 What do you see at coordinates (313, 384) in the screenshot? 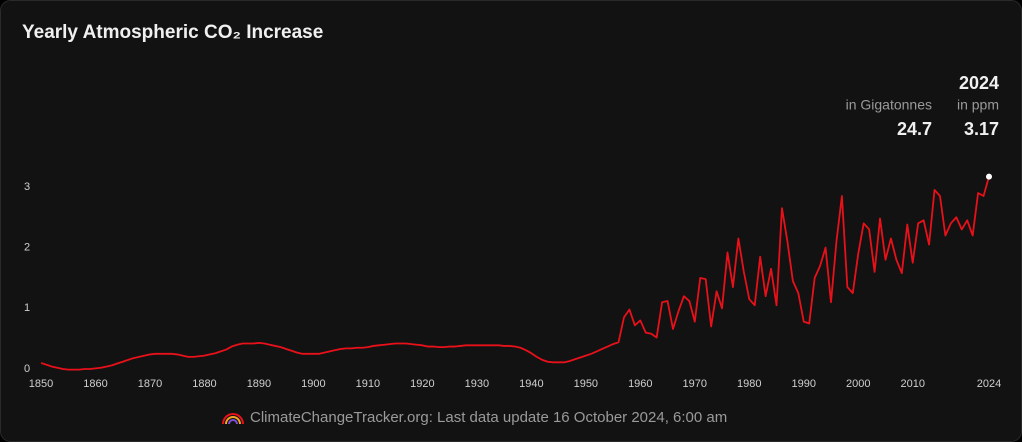
I see `x-tick-label: 1900` at bounding box center [313, 384].